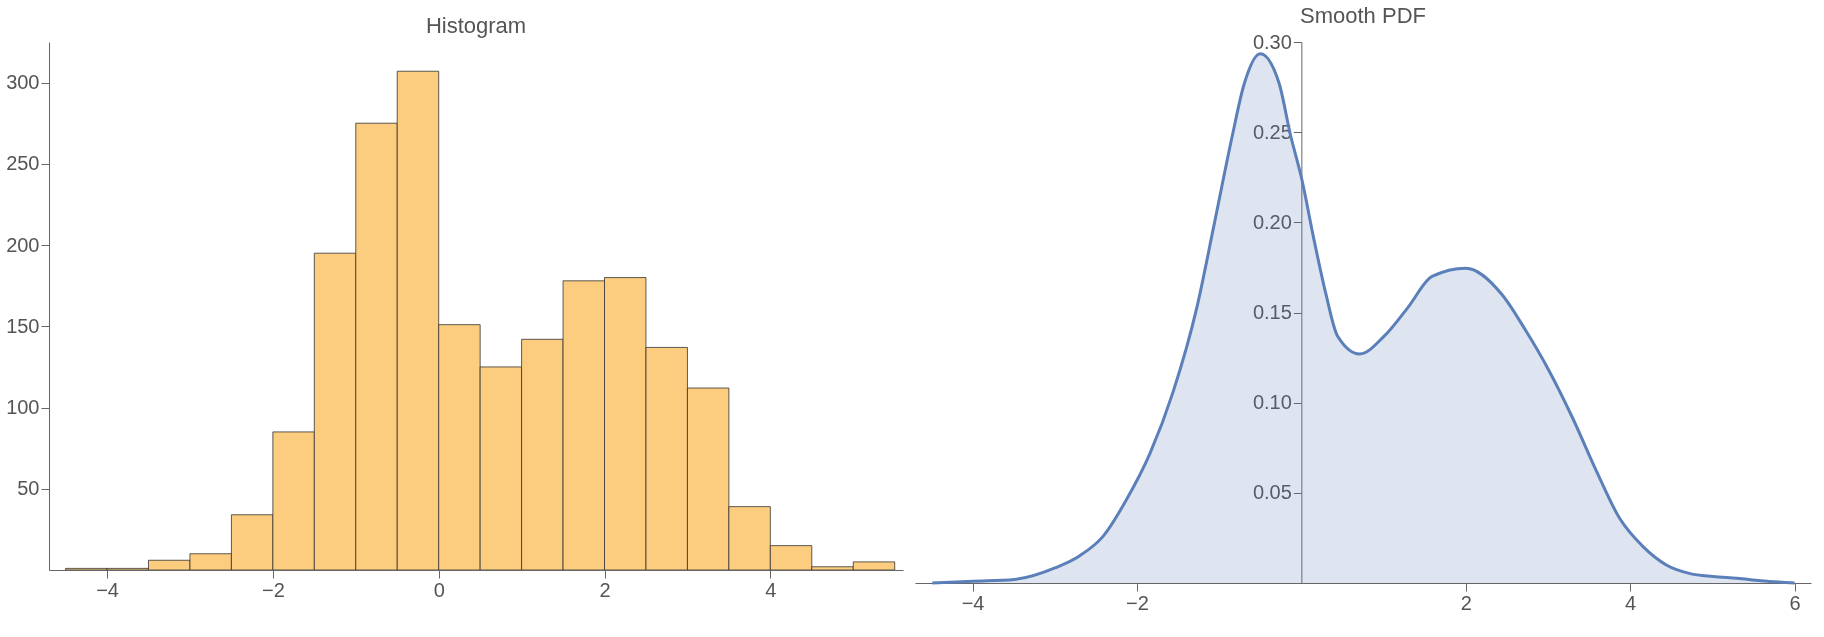 This screenshot has height=637, width=1824. I want to click on y-tick-label: 250, so click(23, 163).